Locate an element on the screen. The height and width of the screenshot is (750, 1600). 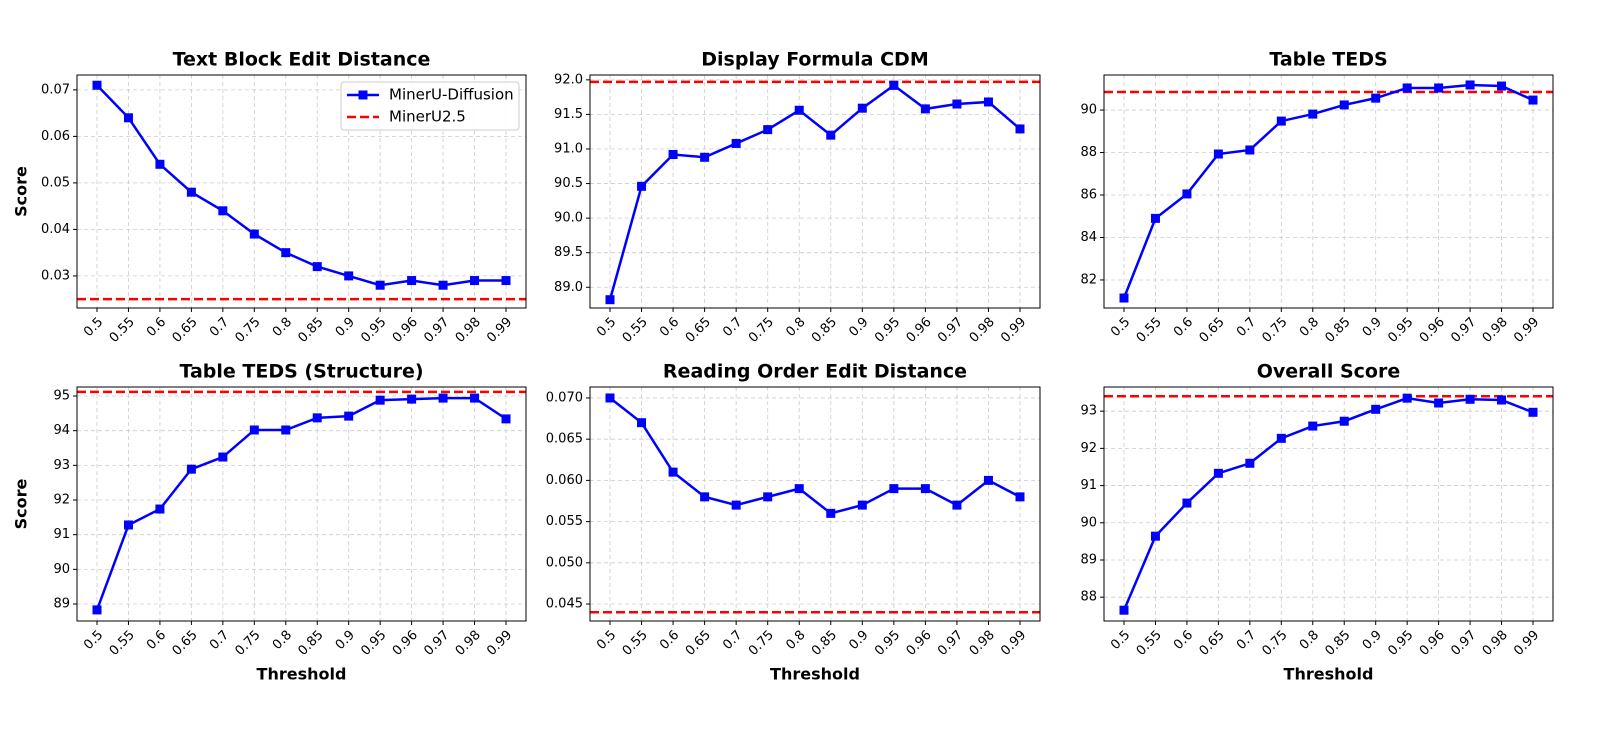
y-tick-label: 0.05 is located at coordinates (55, 182).